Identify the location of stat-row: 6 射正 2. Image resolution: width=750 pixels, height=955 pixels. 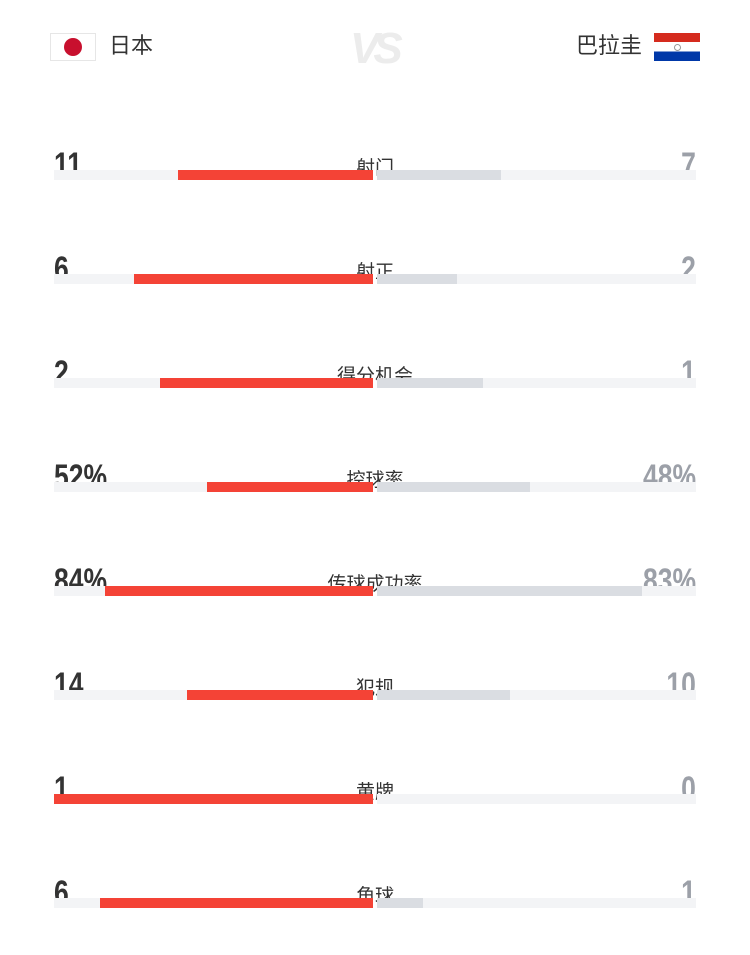
(375, 279).